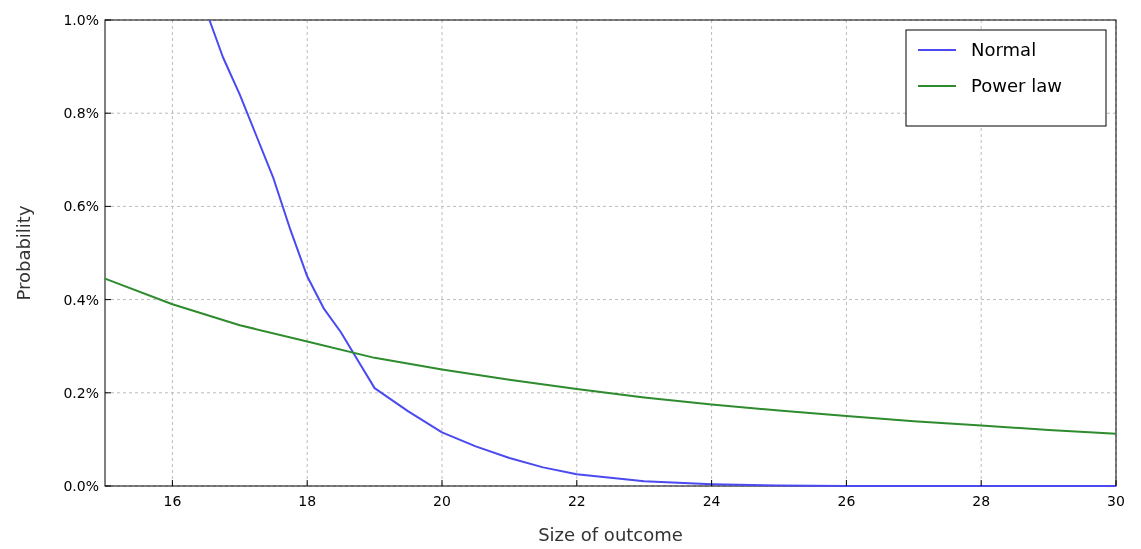 This screenshot has width=1141, height=549. Describe the element at coordinates (576, 501) in the screenshot. I see `x-tick-label: 22` at that location.